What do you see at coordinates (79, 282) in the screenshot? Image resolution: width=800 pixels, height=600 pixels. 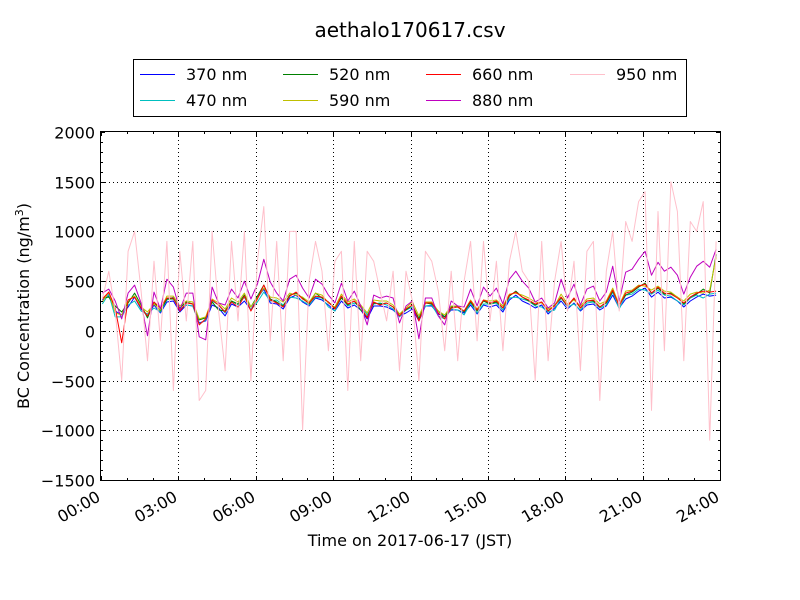 I see `y-tick-label: 500` at bounding box center [79, 282].